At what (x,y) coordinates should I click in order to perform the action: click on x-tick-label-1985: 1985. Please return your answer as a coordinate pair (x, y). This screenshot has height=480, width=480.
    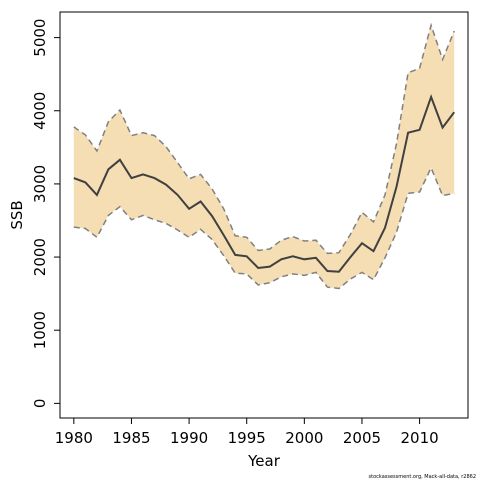
    Looking at the image, I should click on (131, 438).